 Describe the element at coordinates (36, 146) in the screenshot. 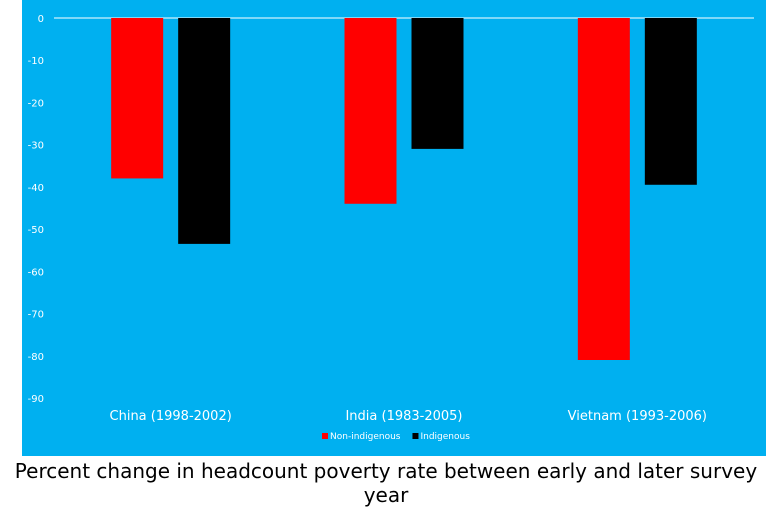

I see `y-tick-label: -30` at that location.